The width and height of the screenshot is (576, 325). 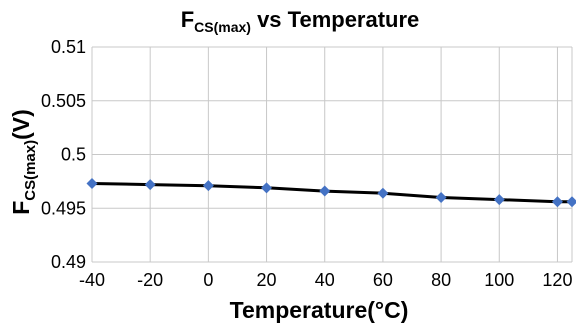 I want to click on y-tick-labels: 0.49 0.495 0.5 0.505 0.51, so click(x=63, y=154).